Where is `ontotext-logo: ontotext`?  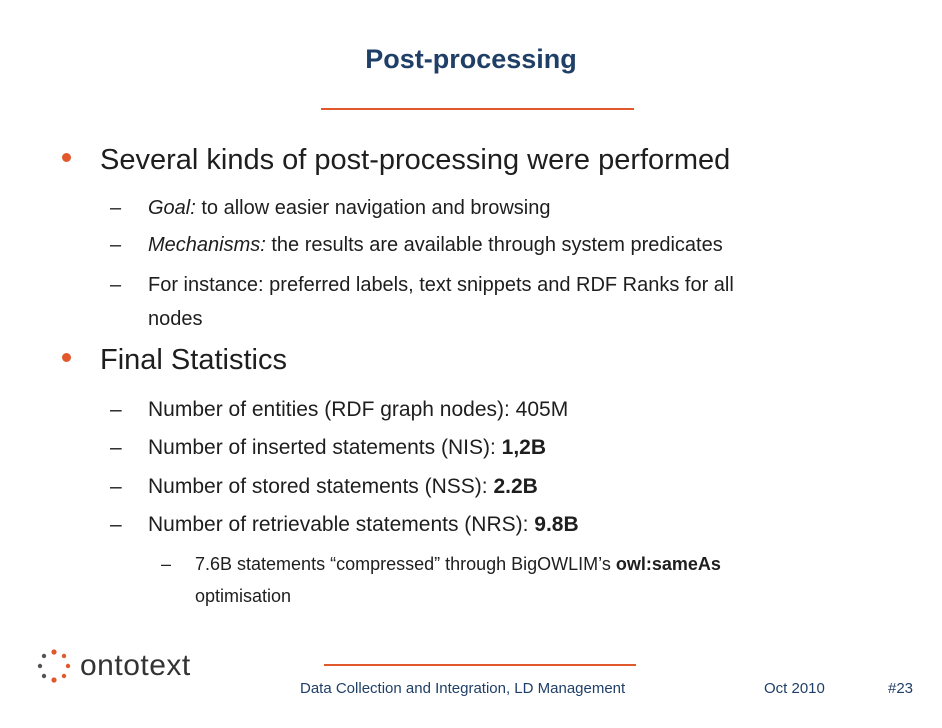
ontotext-logo: ontotext is located at coordinates (113, 666).